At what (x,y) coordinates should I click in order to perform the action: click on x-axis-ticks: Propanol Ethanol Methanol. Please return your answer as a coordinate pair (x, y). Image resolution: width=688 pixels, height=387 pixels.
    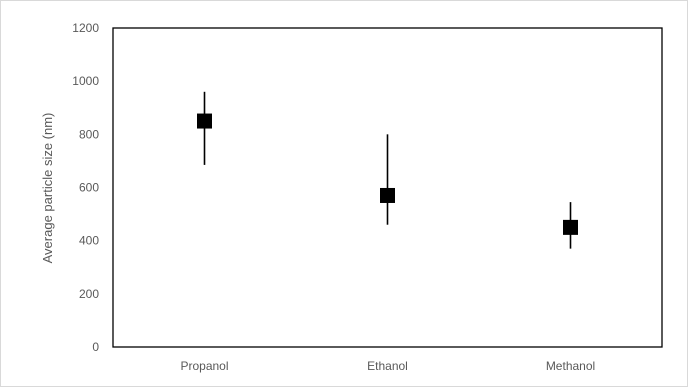
    Looking at the image, I should click on (387, 366).